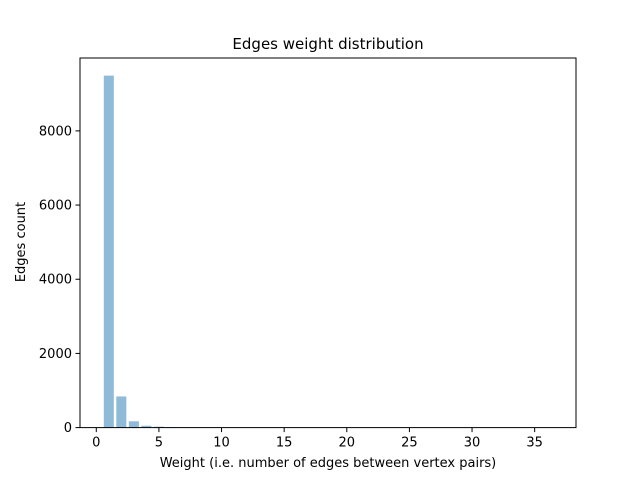 The width and height of the screenshot is (640, 480). Describe the element at coordinates (55, 206) in the screenshot. I see `y-tick-label: 6000` at that location.